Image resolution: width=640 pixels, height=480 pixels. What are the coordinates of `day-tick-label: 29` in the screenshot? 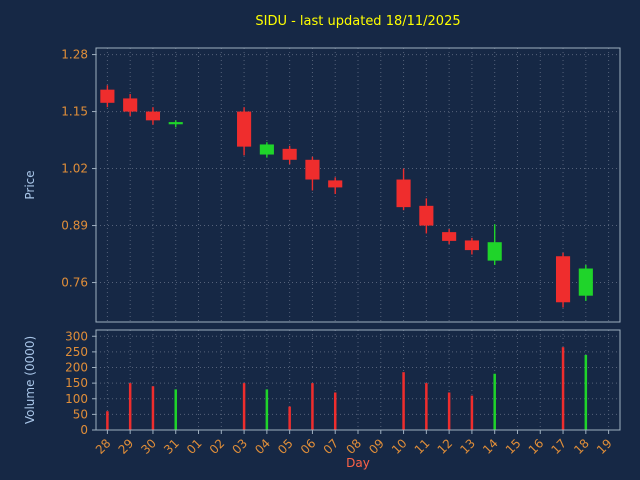 It's located at (126, 446).